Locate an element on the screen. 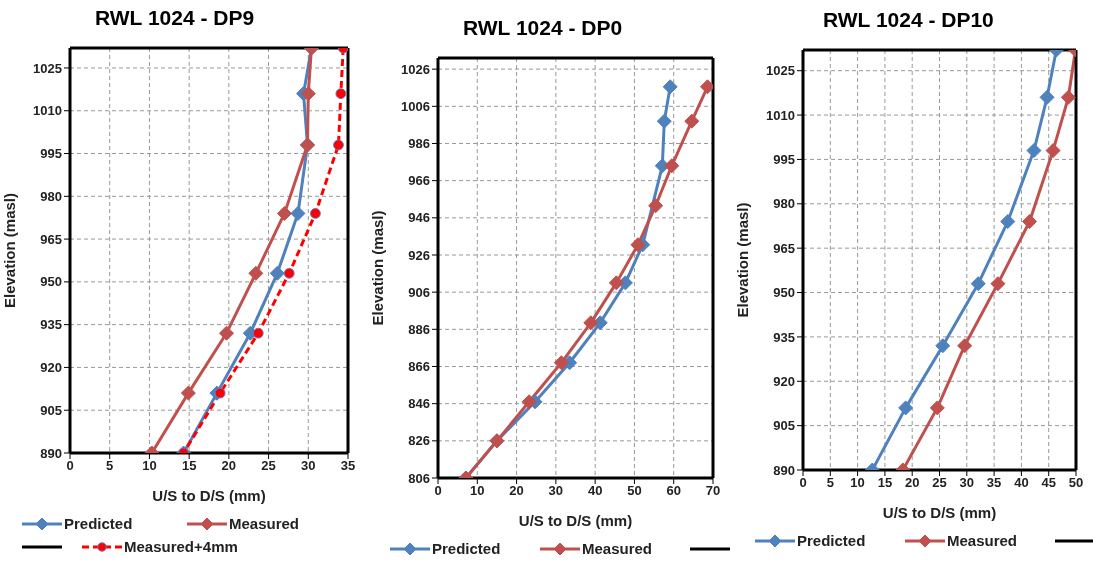  y-tick-label: 886 is located at coordinates (419, 329).